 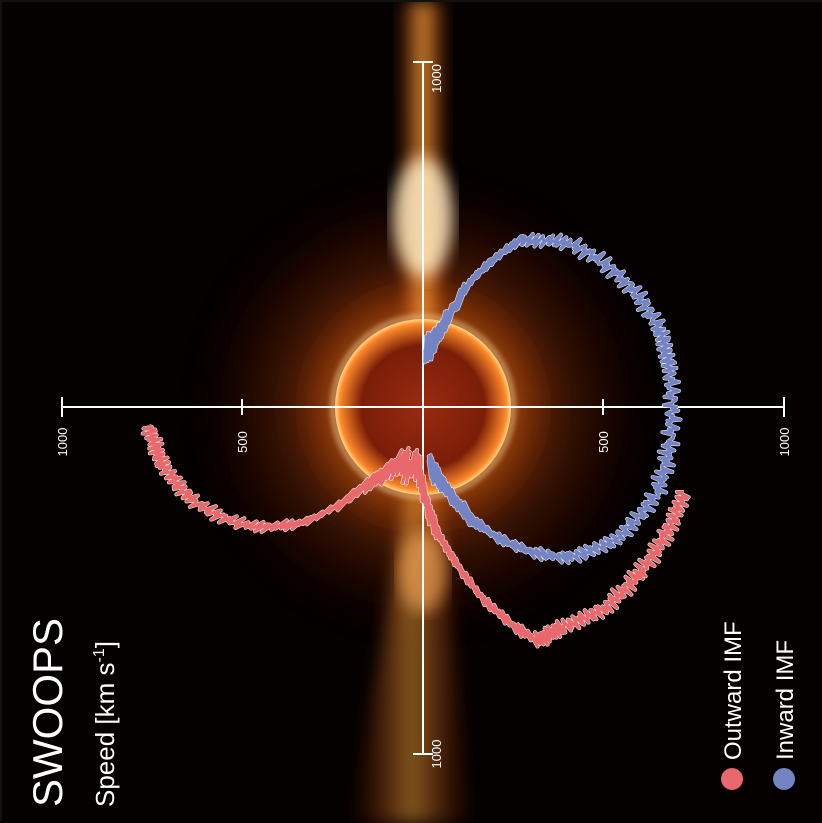 I want to click on series-inward-imf, so click(x=552, y=399).